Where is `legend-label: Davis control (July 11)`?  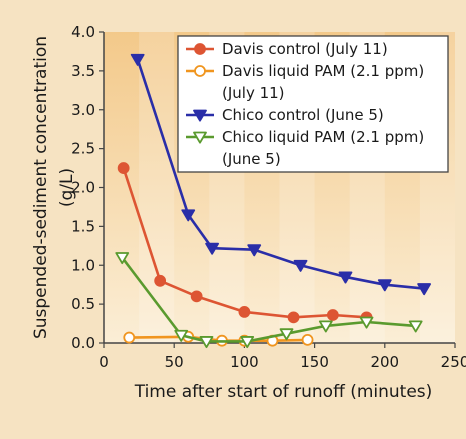
legend-label: Davis control (July 11) is located at coordinates (305, 49).